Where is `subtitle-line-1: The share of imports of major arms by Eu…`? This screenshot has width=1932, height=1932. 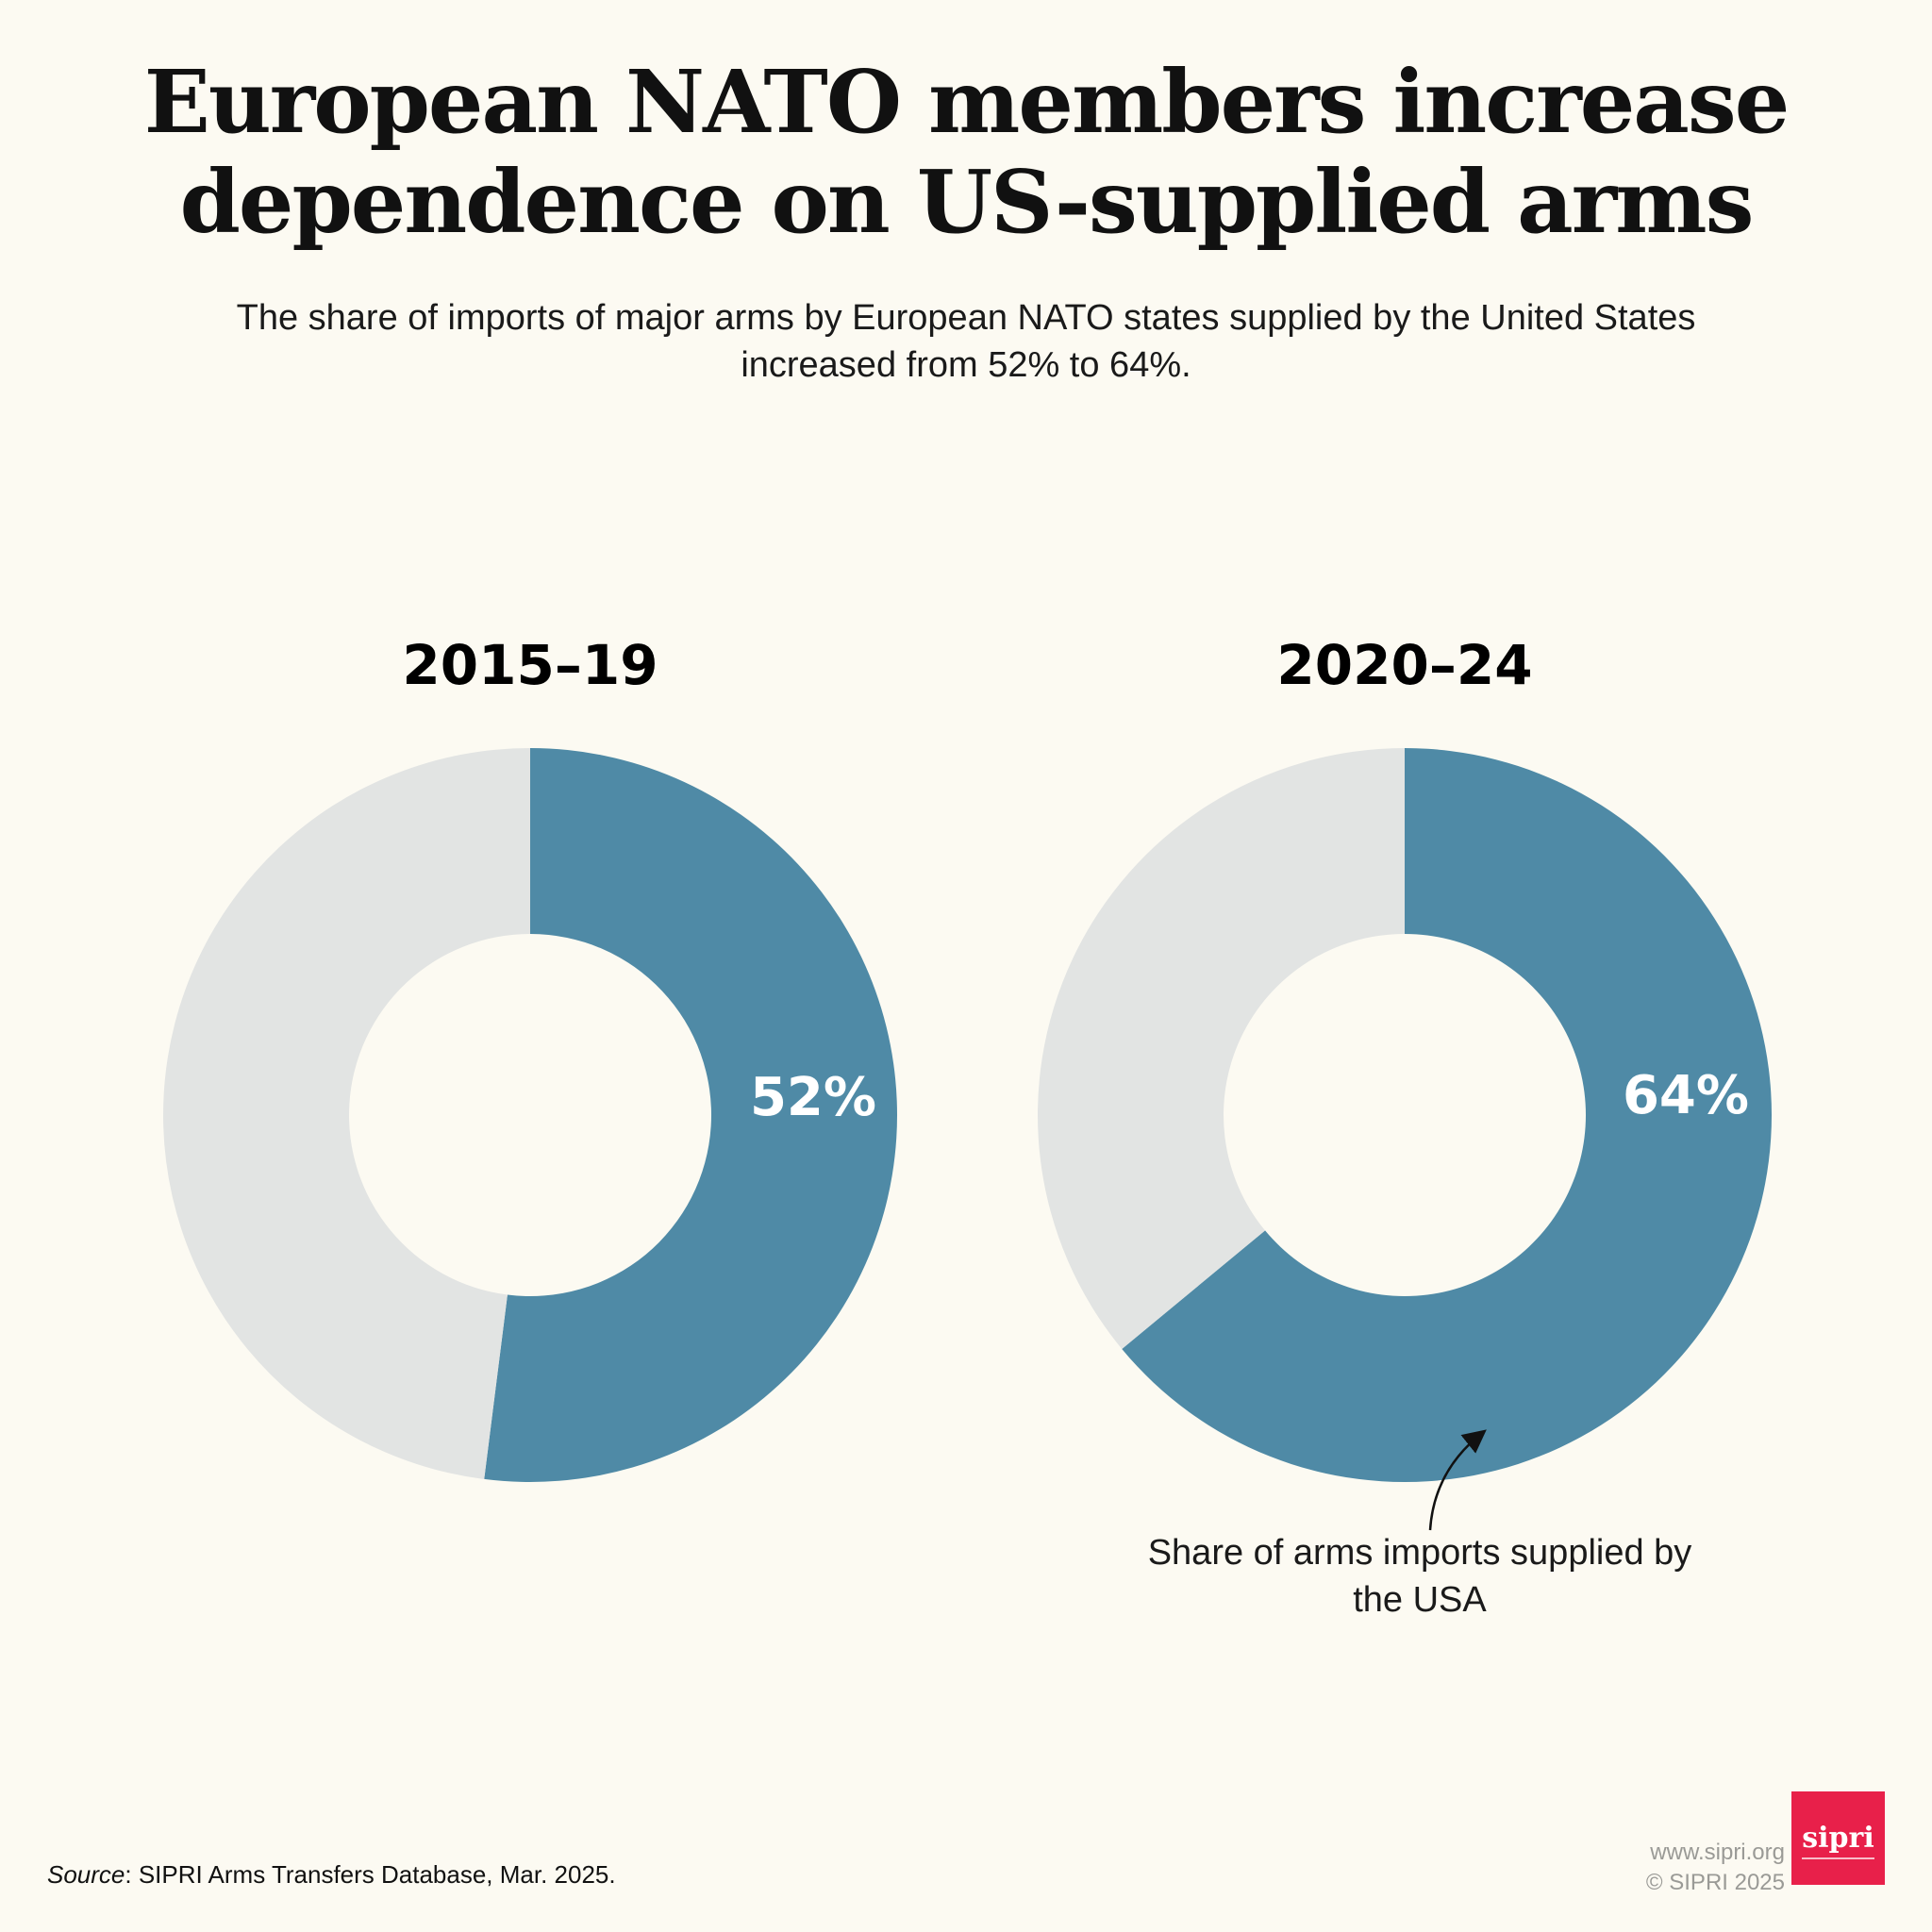 subtitle-line-1: The share of imports of major arms by Eu… is located at coordinates (966, 318).